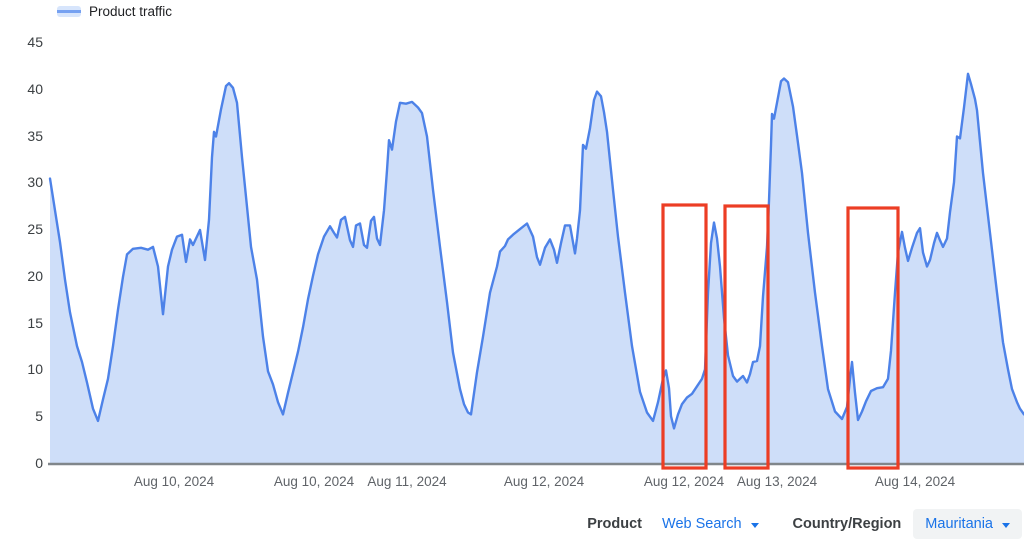 Image resolution: width=1024 pixels, height=543 pixels. What do you see at coordinates (35, 42) in the screenshot?
I see `y-axis-label: 45` at bounding box center [35, 42].